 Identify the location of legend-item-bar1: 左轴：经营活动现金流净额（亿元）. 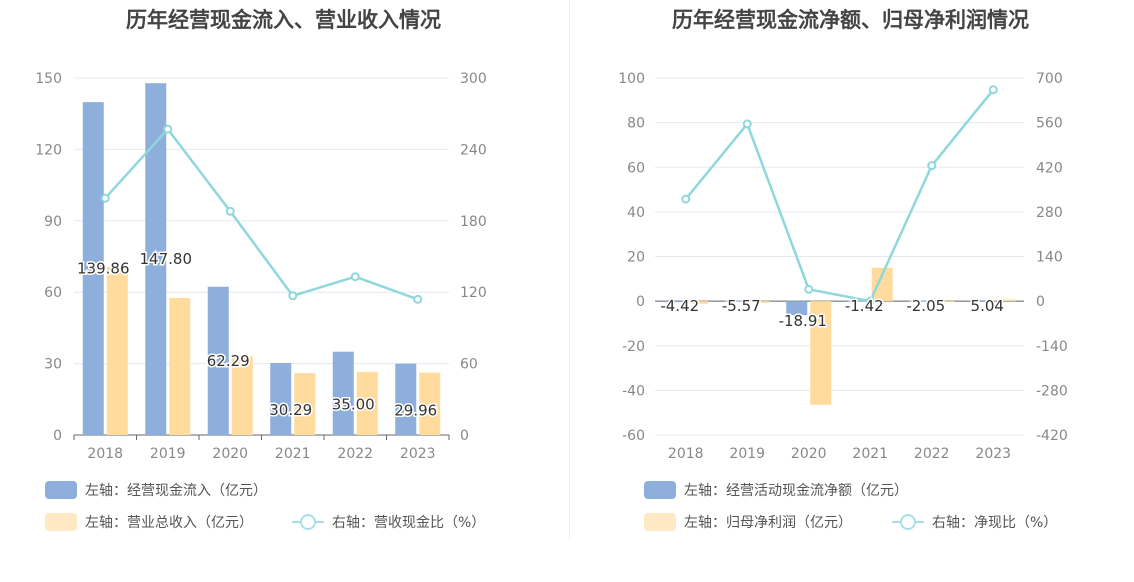
(776, 490).